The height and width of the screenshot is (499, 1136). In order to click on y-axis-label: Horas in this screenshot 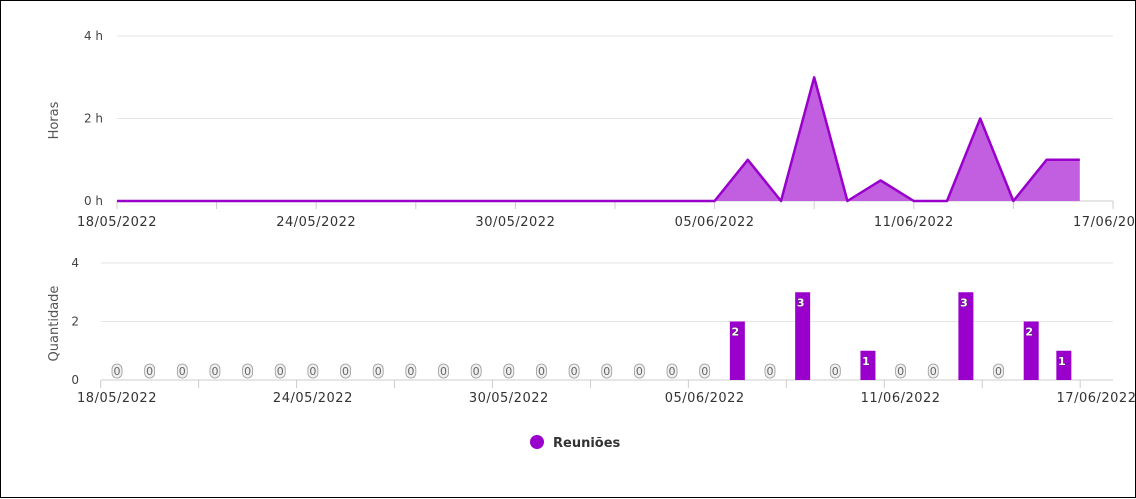, I will do `click(54, 120)`.